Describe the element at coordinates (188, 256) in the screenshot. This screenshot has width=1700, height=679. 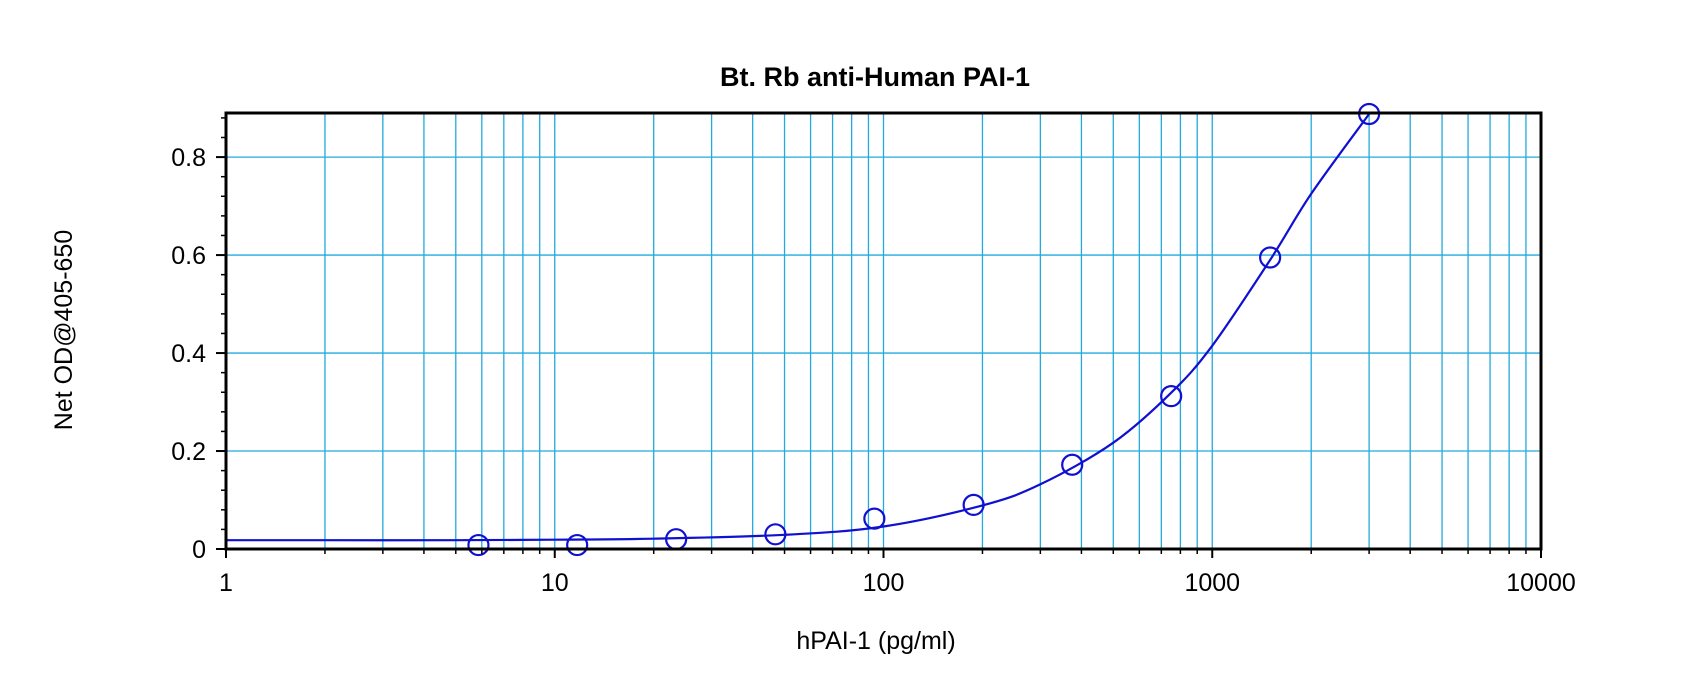
I see `y-tick-label: 0.6` at that location.